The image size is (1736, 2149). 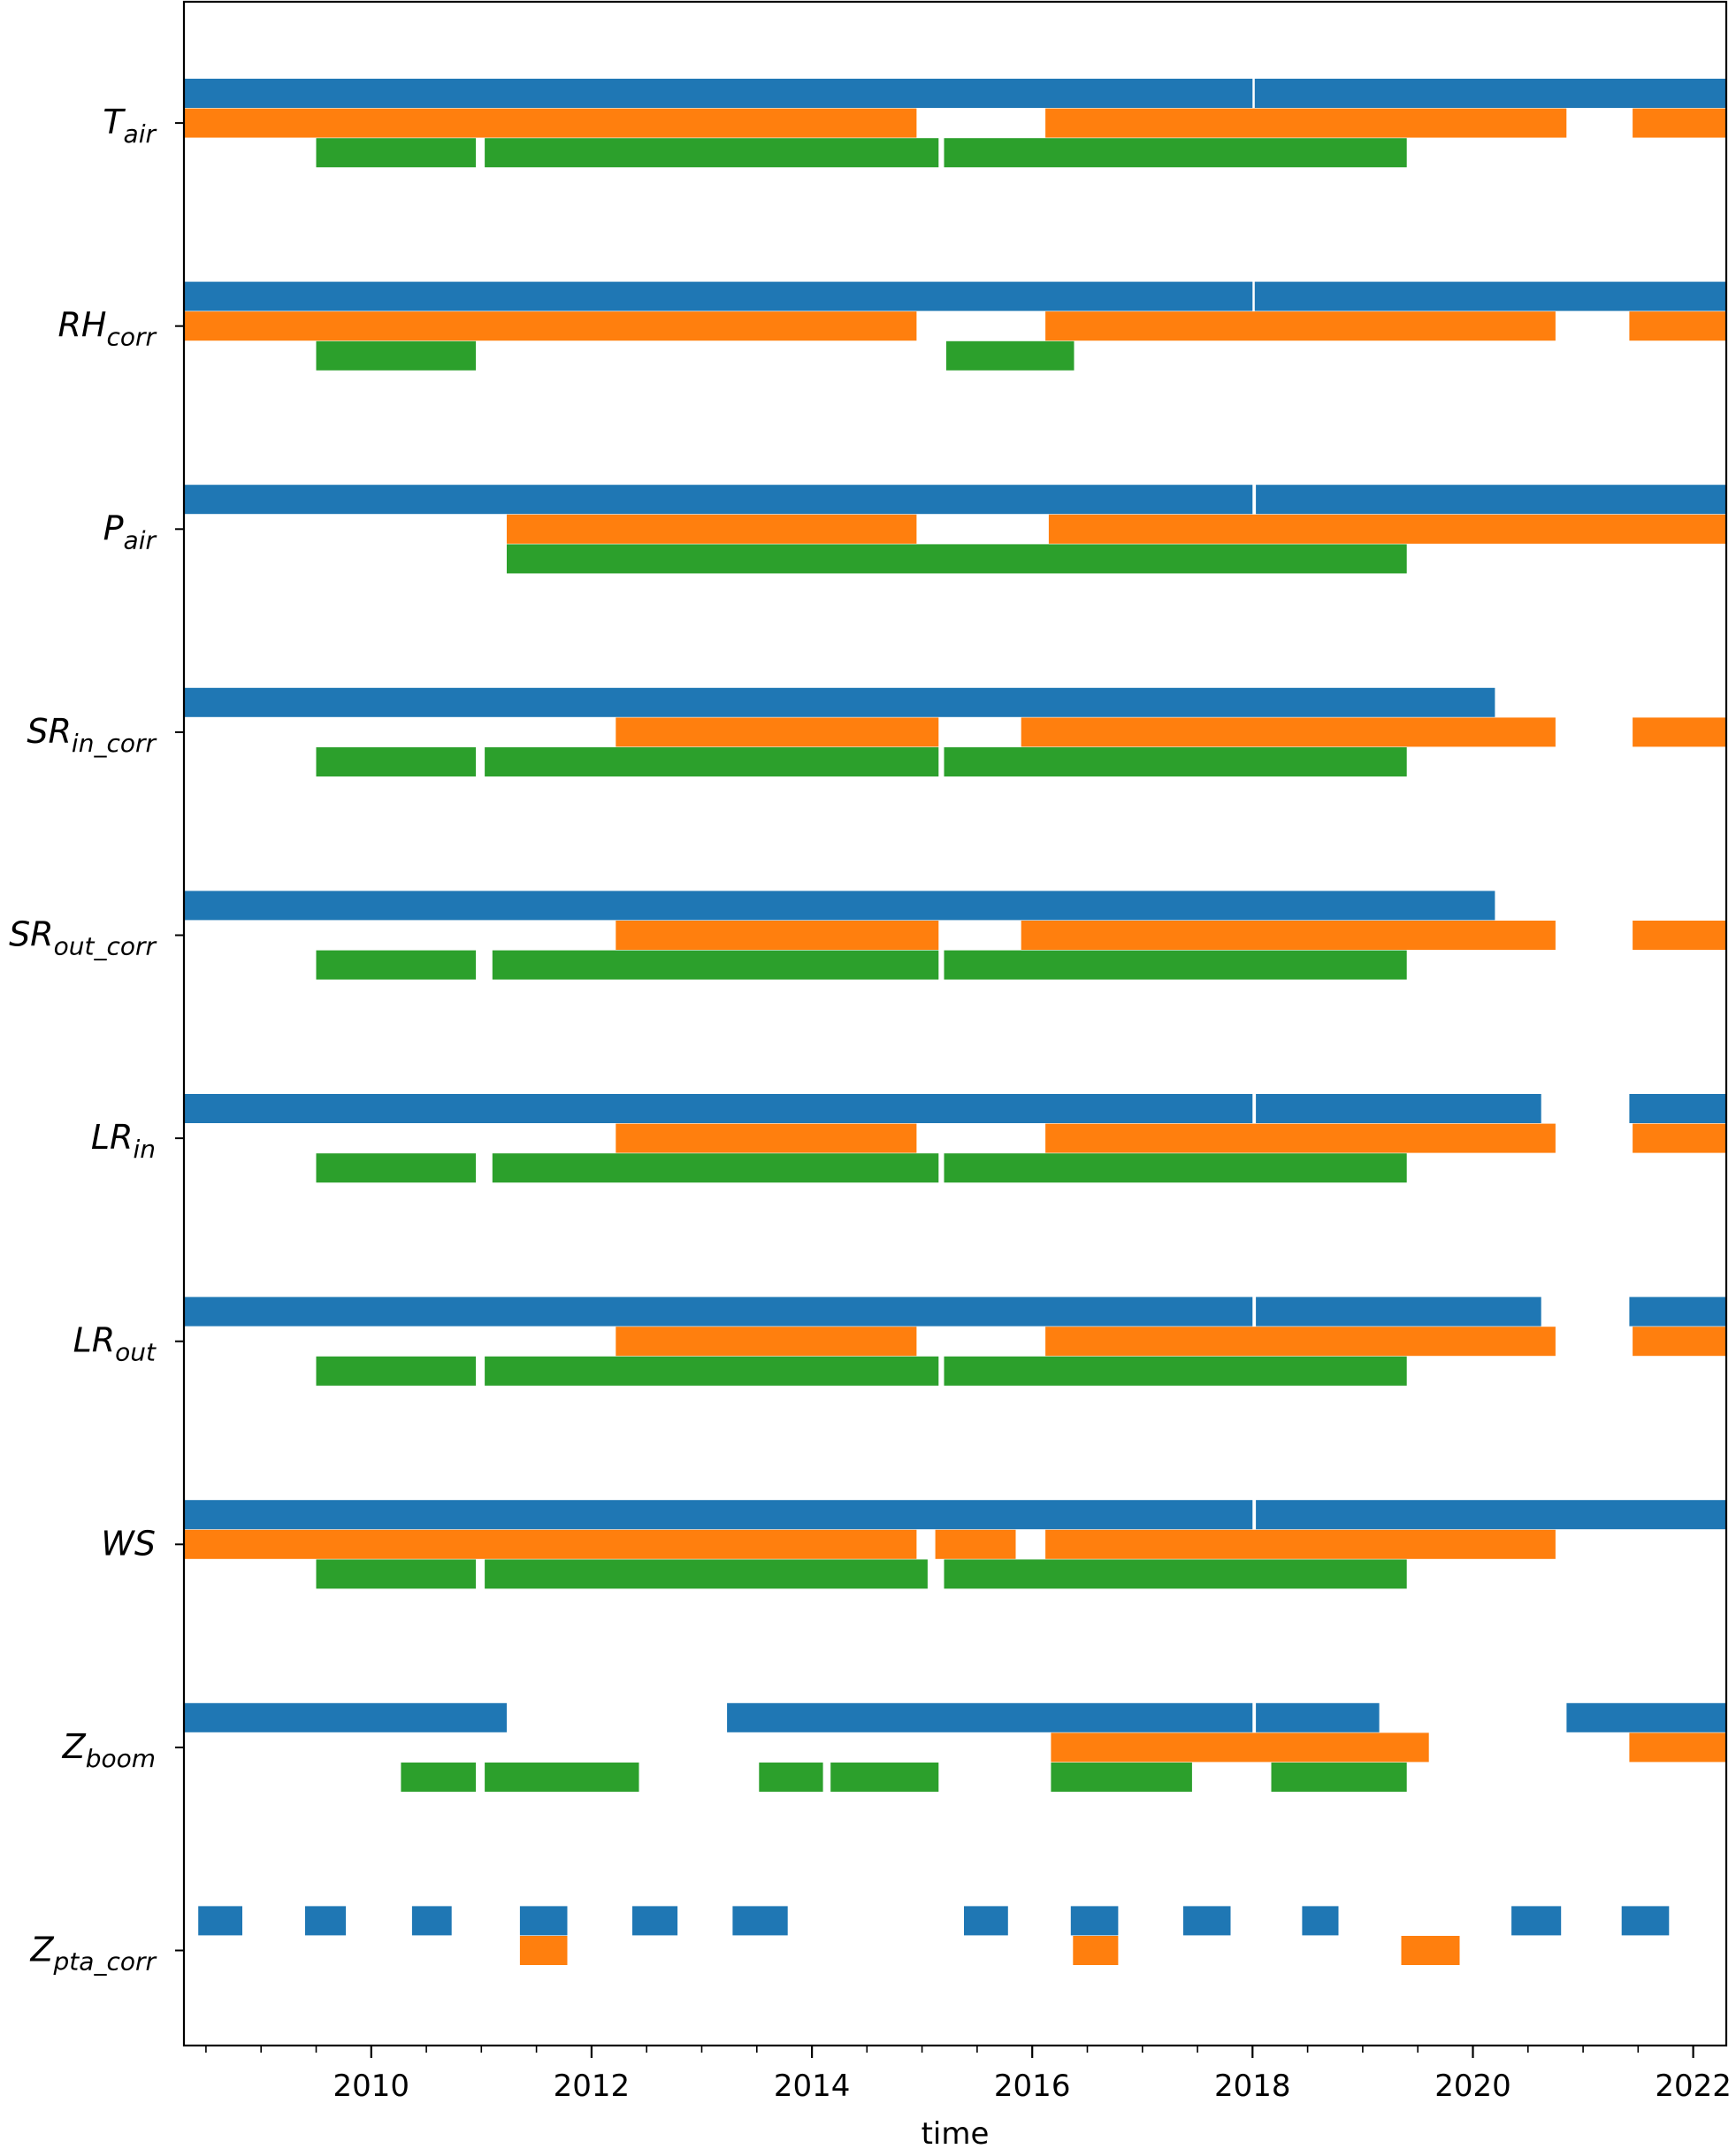 I want to click on y-tick-label: RHcorr, so click(x=107, y=329).